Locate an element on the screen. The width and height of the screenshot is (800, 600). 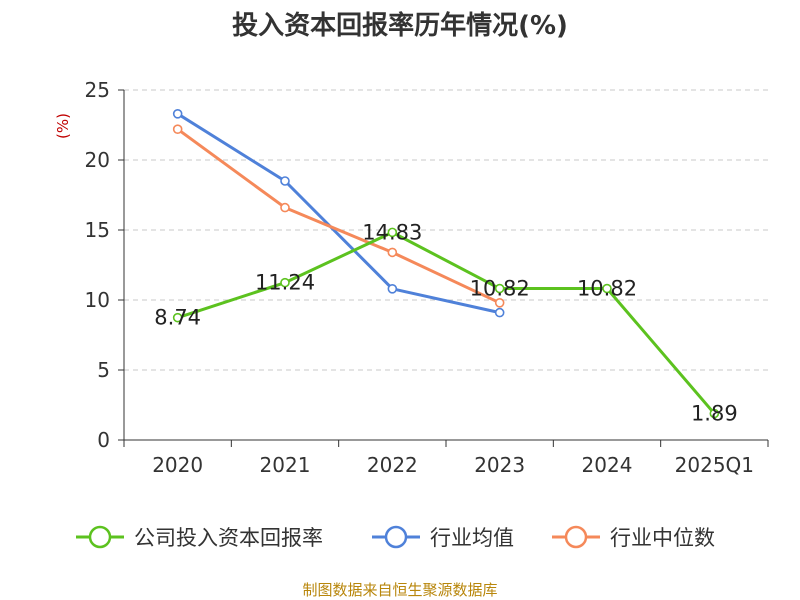
legend-item-0: 公司投入资本回报率 is located at coordinates (199, 537).